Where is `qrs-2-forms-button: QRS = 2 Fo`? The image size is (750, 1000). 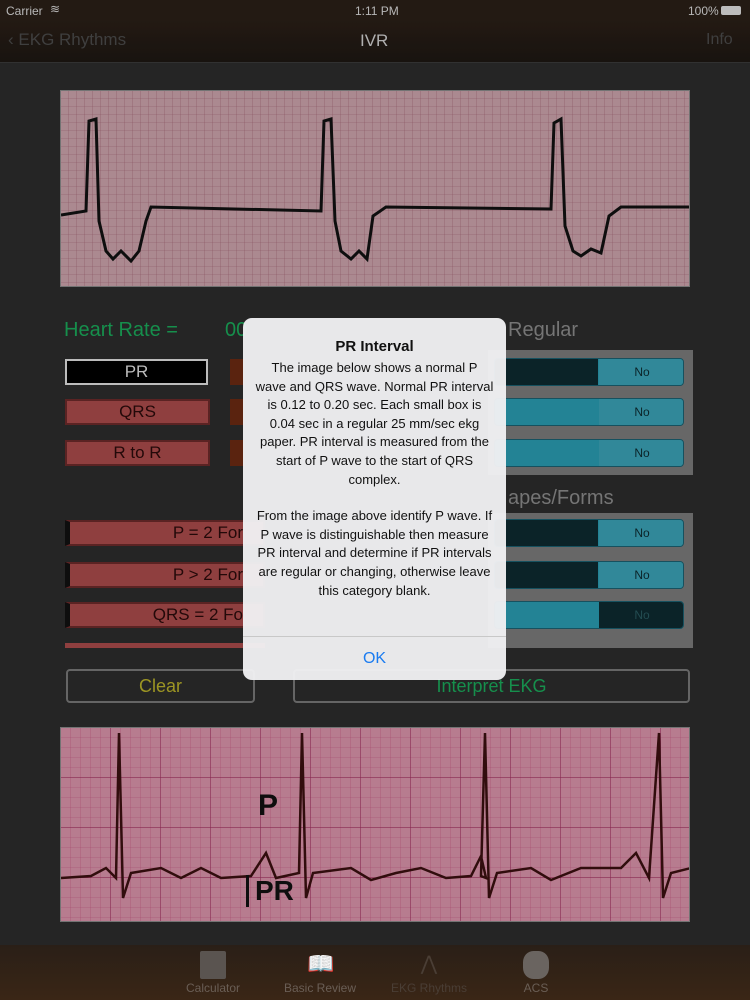 qrs-2-forms-button: QRS = 2 Fo is located at coordinates (165, 615).